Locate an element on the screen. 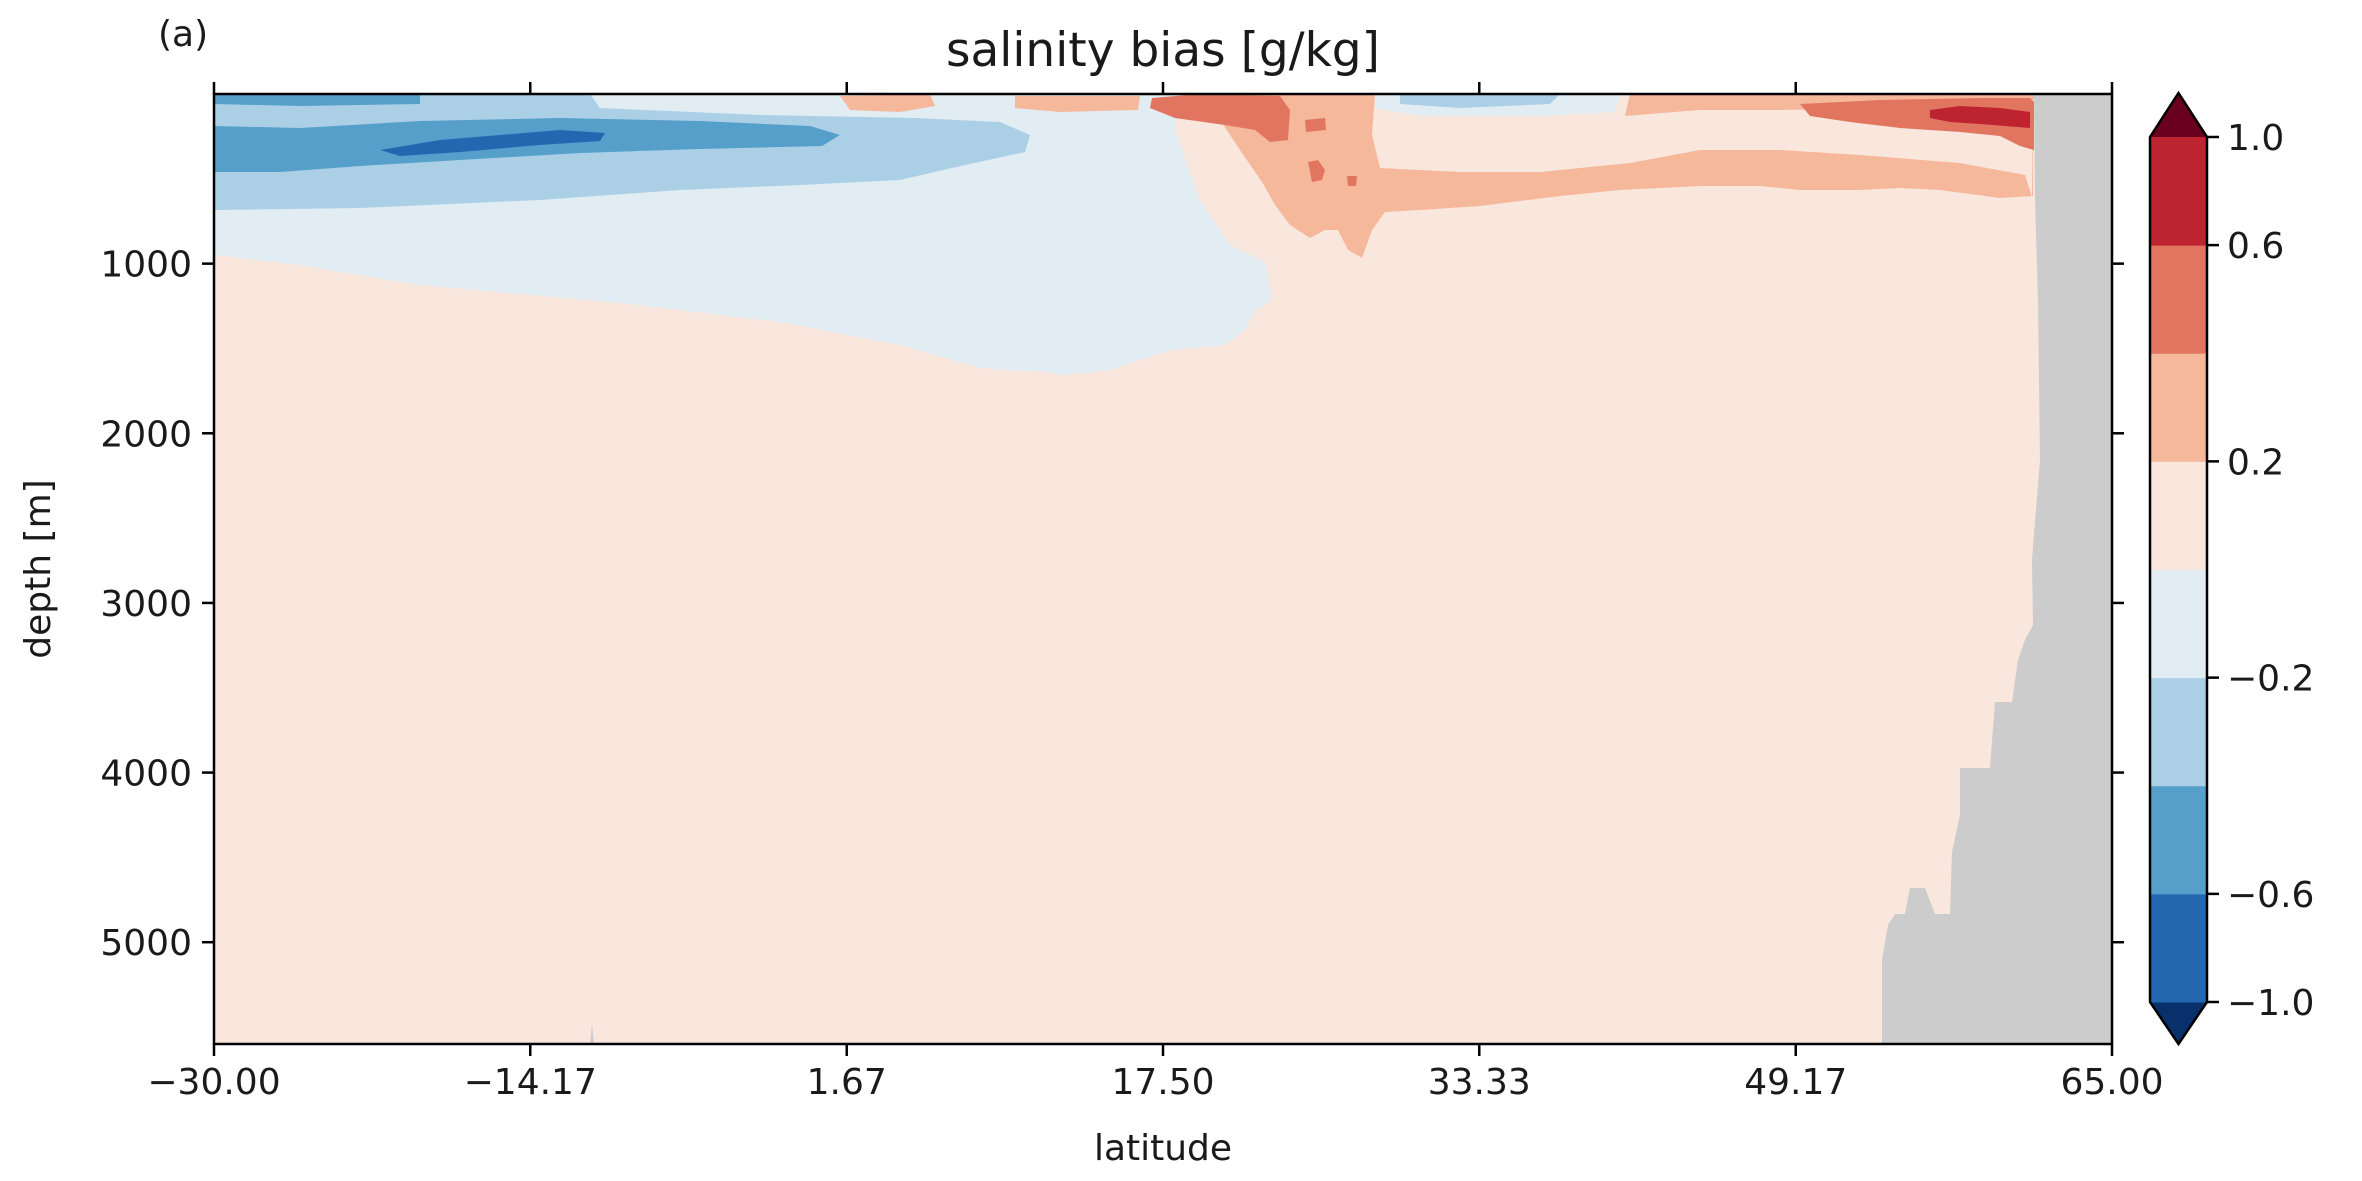  y-tick-label: 5000 is located at coordinates (146, 943).